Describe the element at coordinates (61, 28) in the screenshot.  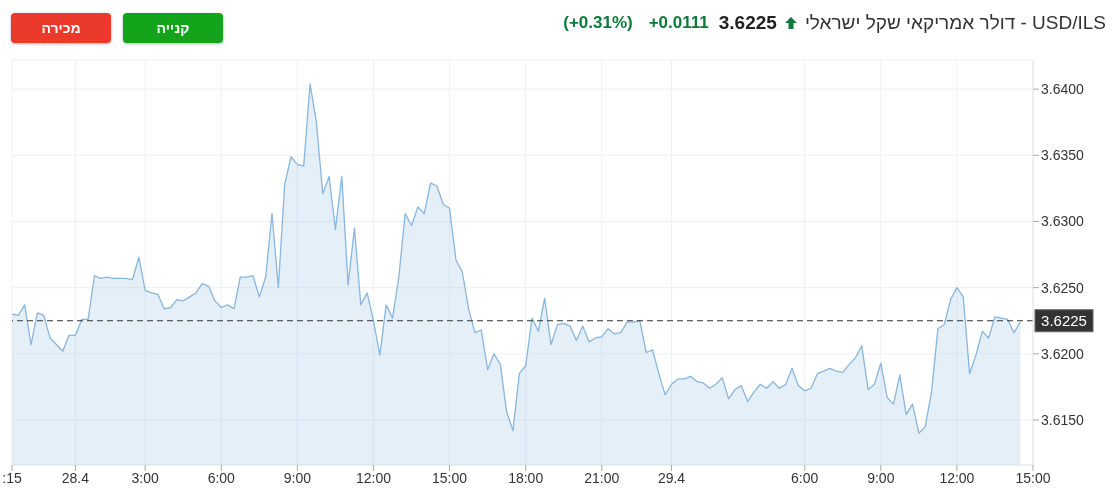
I see `text: מכירה` at that location.